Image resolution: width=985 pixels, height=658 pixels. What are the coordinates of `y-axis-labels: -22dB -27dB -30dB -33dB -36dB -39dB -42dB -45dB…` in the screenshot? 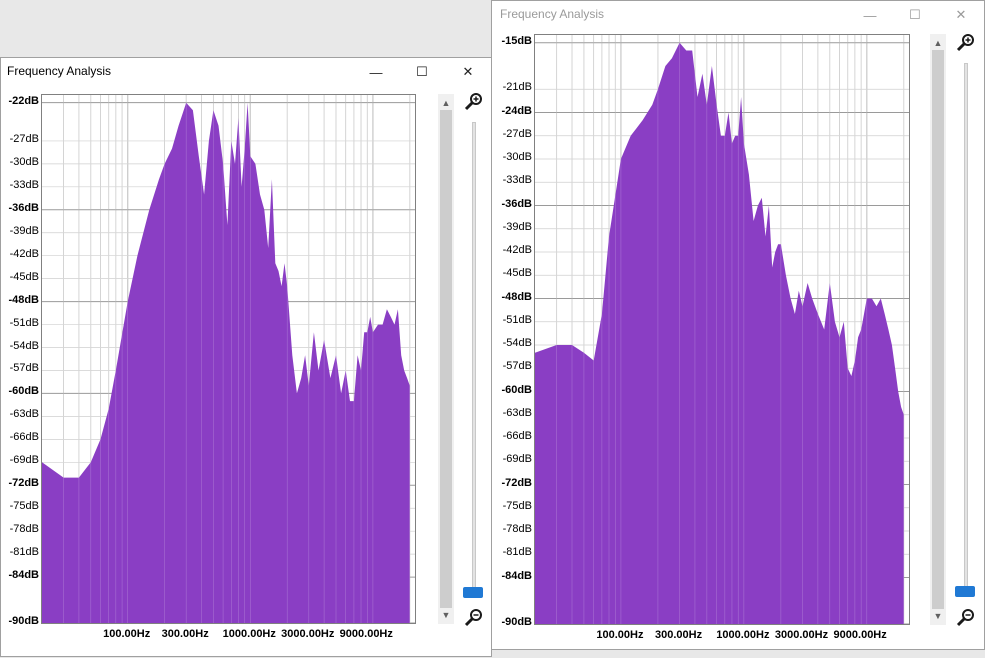 It's located at (21, 358).